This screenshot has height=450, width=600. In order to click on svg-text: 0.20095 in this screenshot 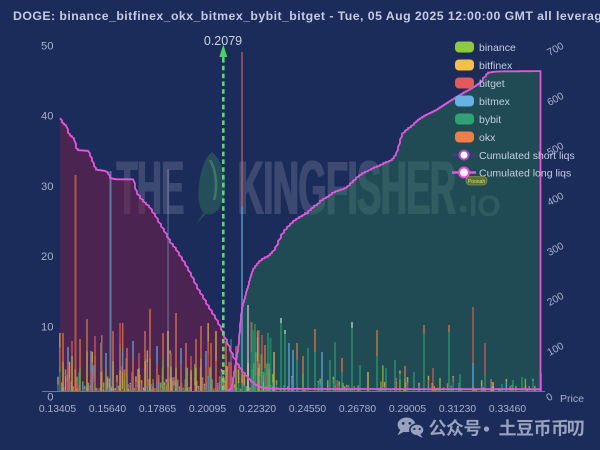, I will do `click(207, 409)`.